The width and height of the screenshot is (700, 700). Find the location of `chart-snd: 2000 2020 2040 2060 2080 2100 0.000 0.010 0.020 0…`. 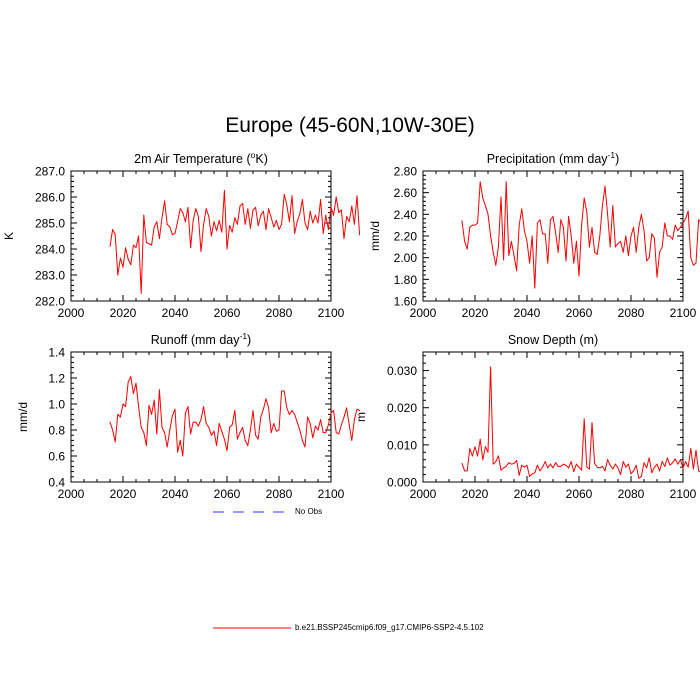

chart-snd: 2000 2020 2040 2060 2080 2100 0.000 0.010 0.020 0… is located at coordinates (527, 417).